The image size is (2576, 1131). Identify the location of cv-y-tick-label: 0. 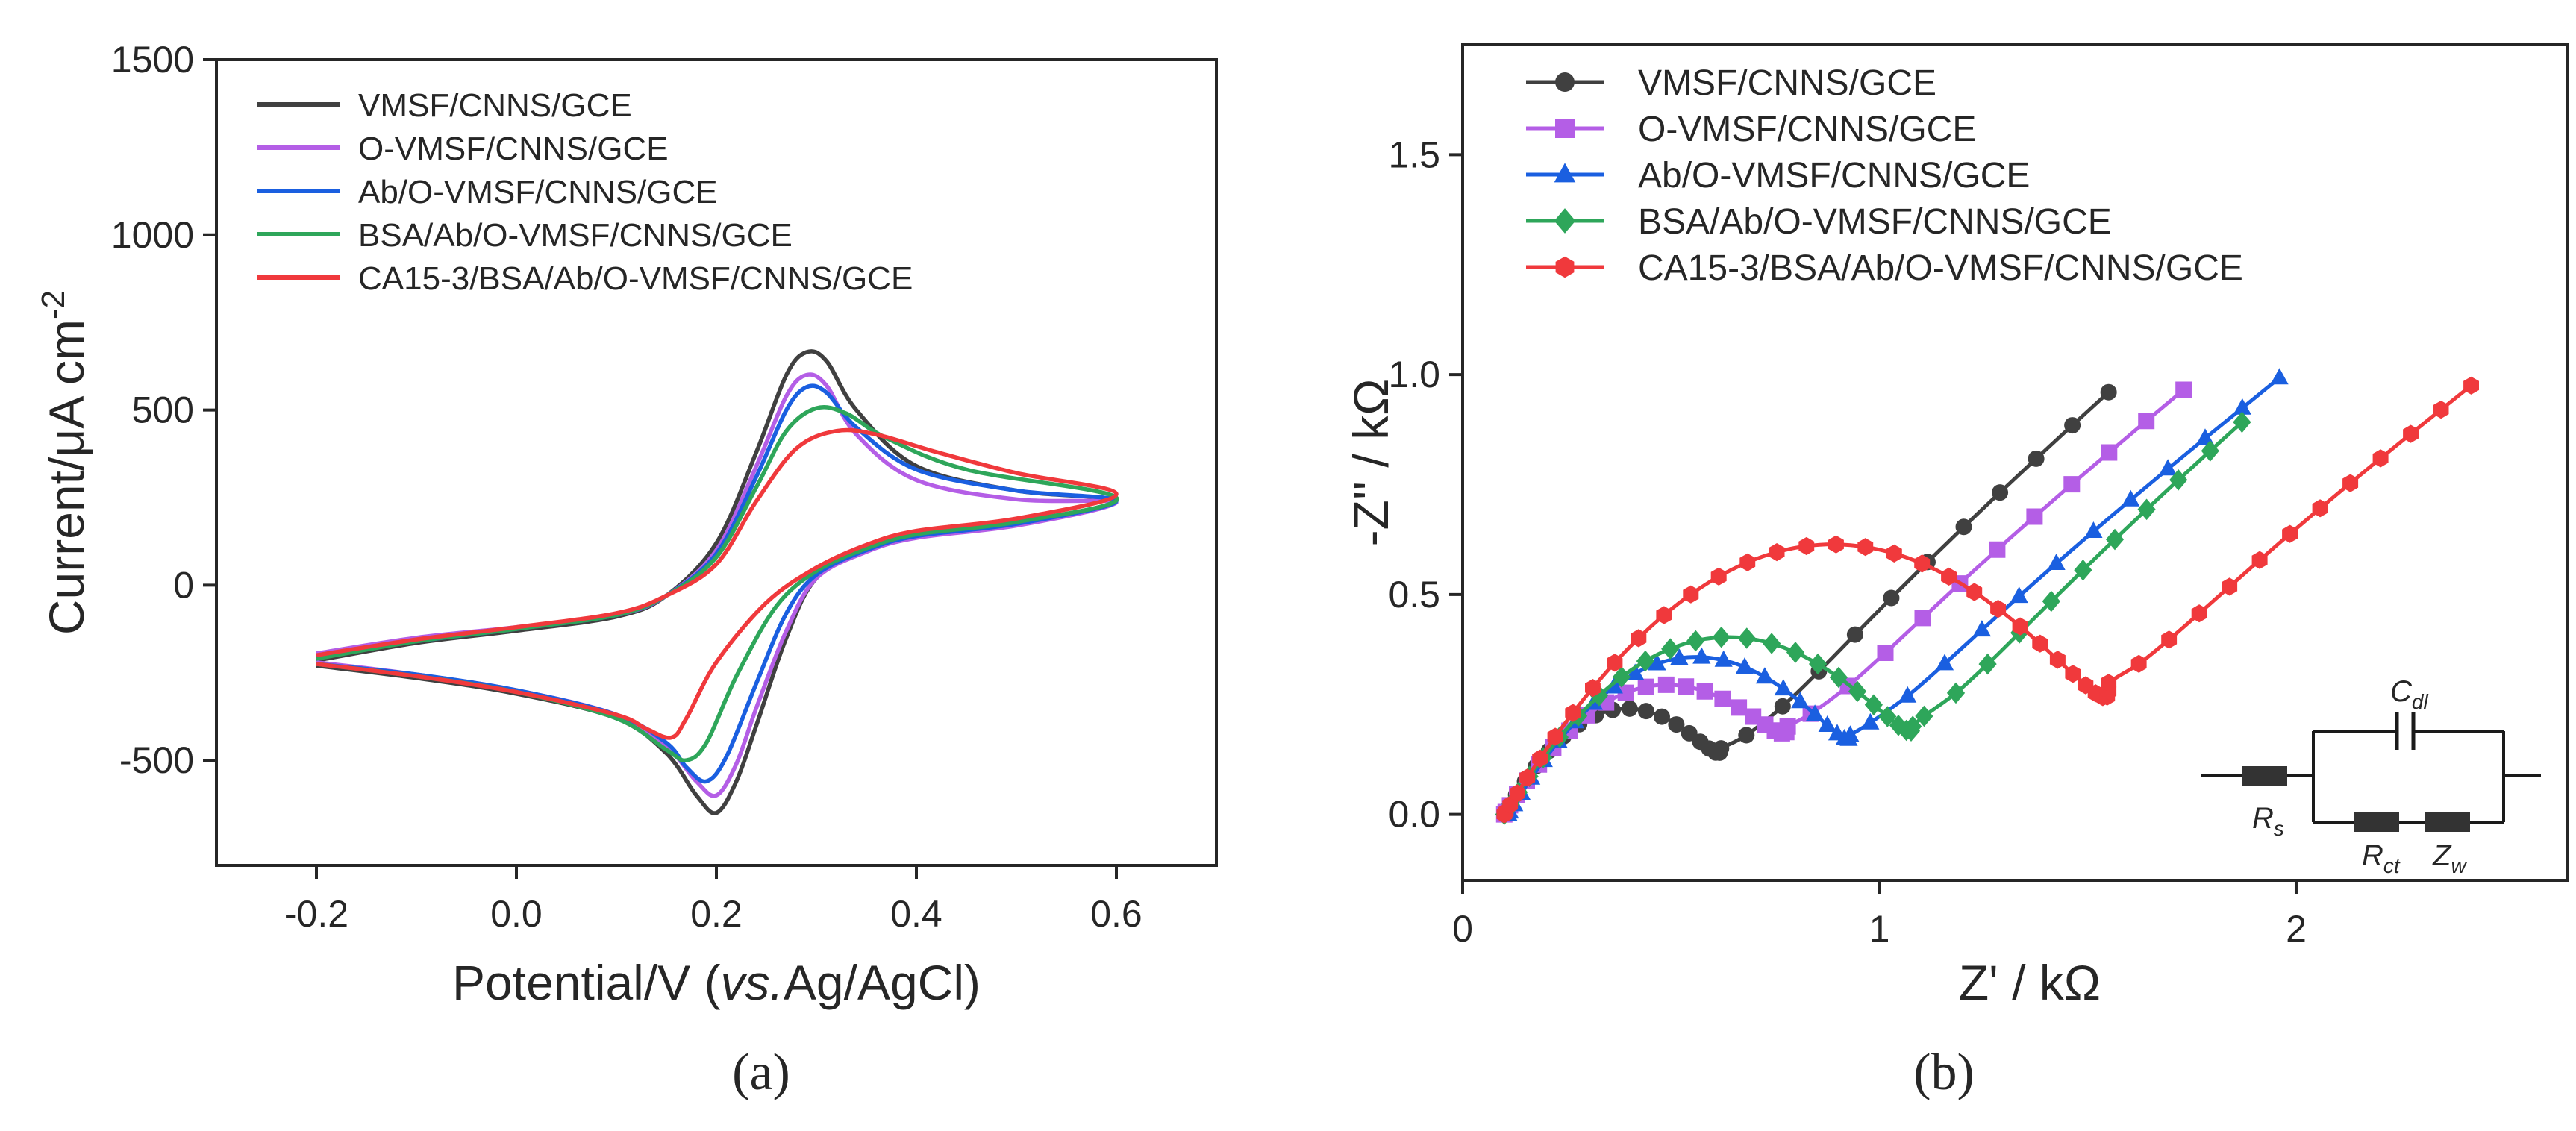
(183, 585).